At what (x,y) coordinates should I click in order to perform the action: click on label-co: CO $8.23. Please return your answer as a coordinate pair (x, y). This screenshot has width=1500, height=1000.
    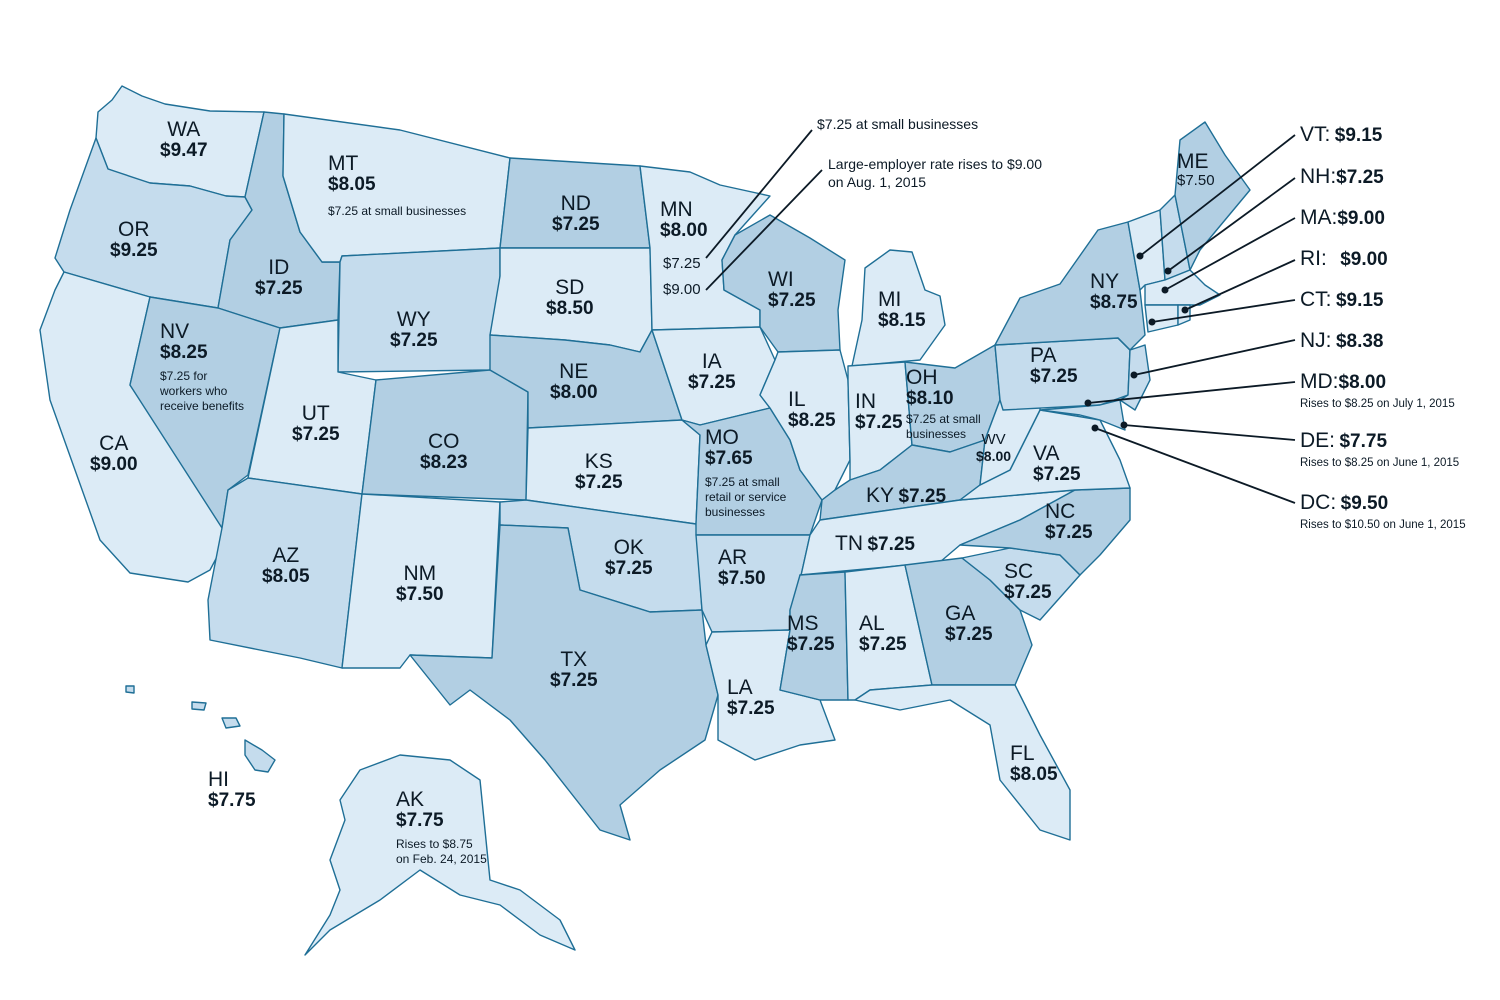
    Looking at the image, I should click on (444, 452).